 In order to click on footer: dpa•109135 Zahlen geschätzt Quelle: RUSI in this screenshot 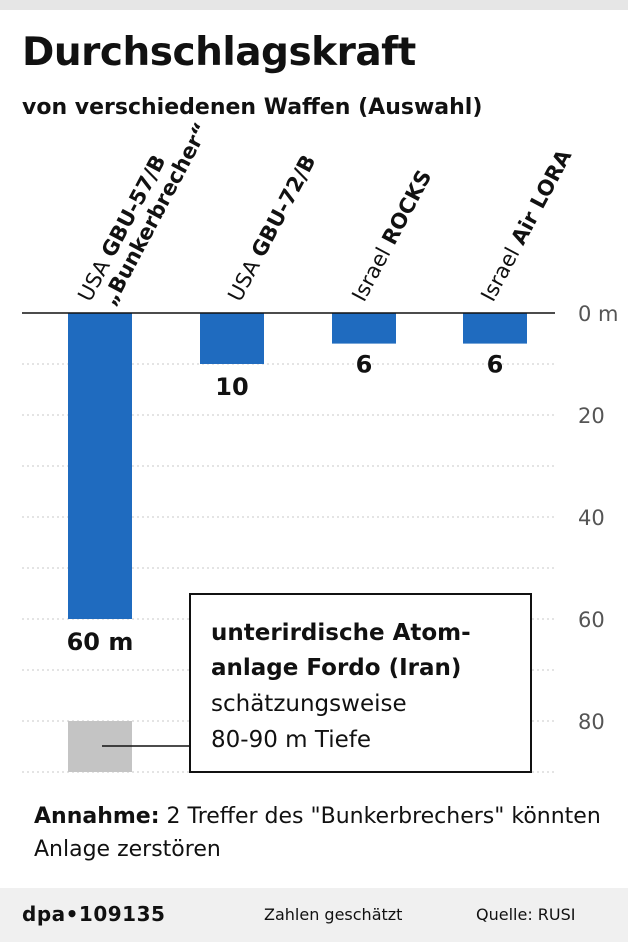, I will do `click(314, 915)`.